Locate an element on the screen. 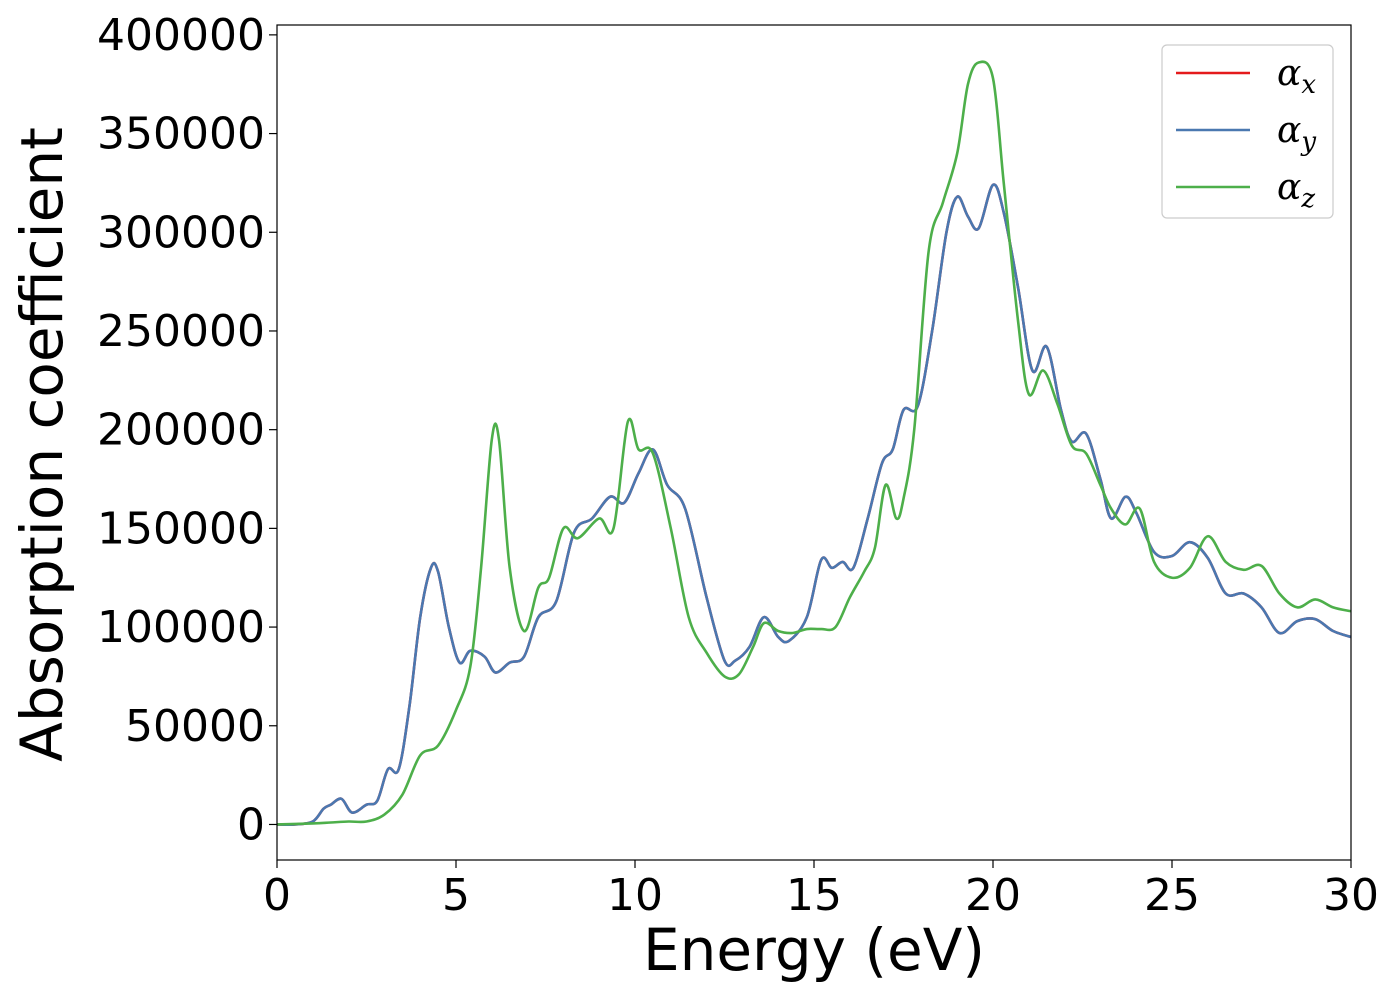  y-tick-label: 150000 is located at coordinates (181, 528).